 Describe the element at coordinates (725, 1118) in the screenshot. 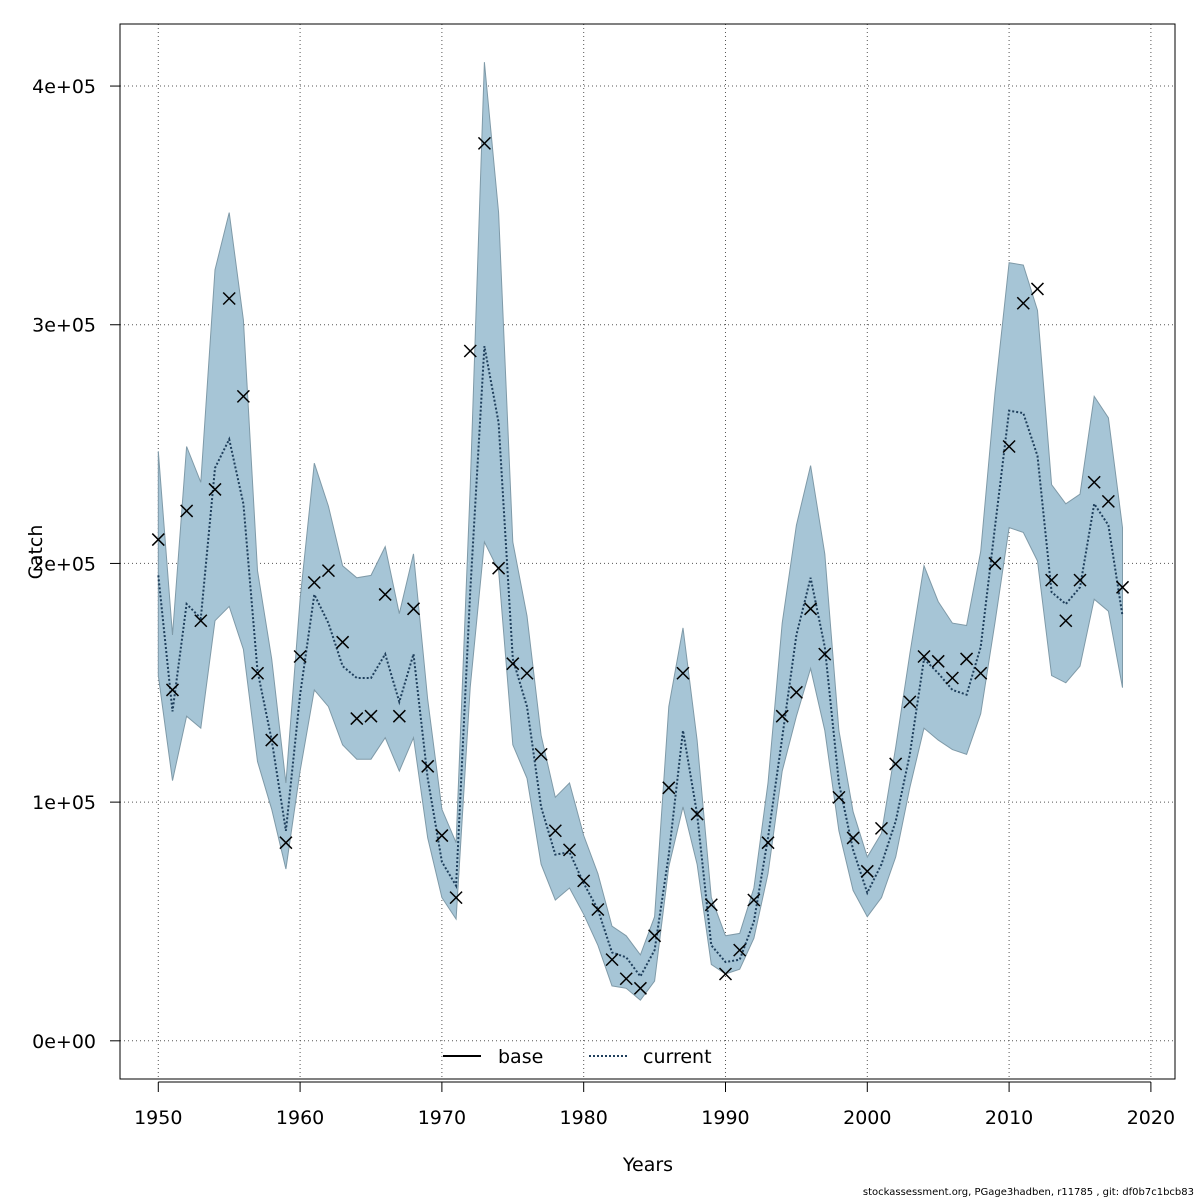

I see `x-tick-label: 1990` at that location.